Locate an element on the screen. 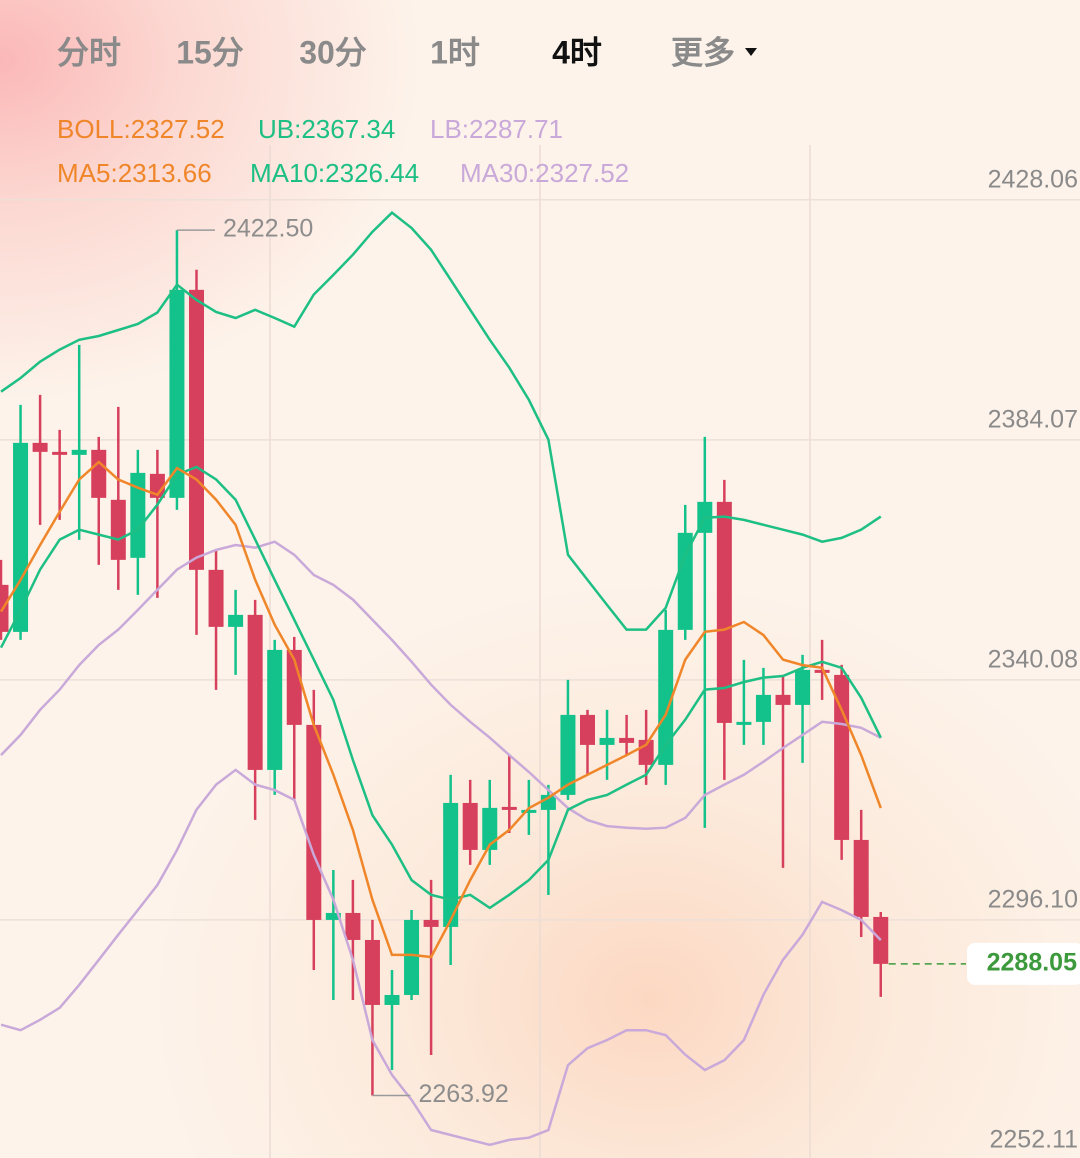 Image resolution: width=1080 pixels, height=1158 pixels. indicator-name: UB: is located at coordinates (279, 129).